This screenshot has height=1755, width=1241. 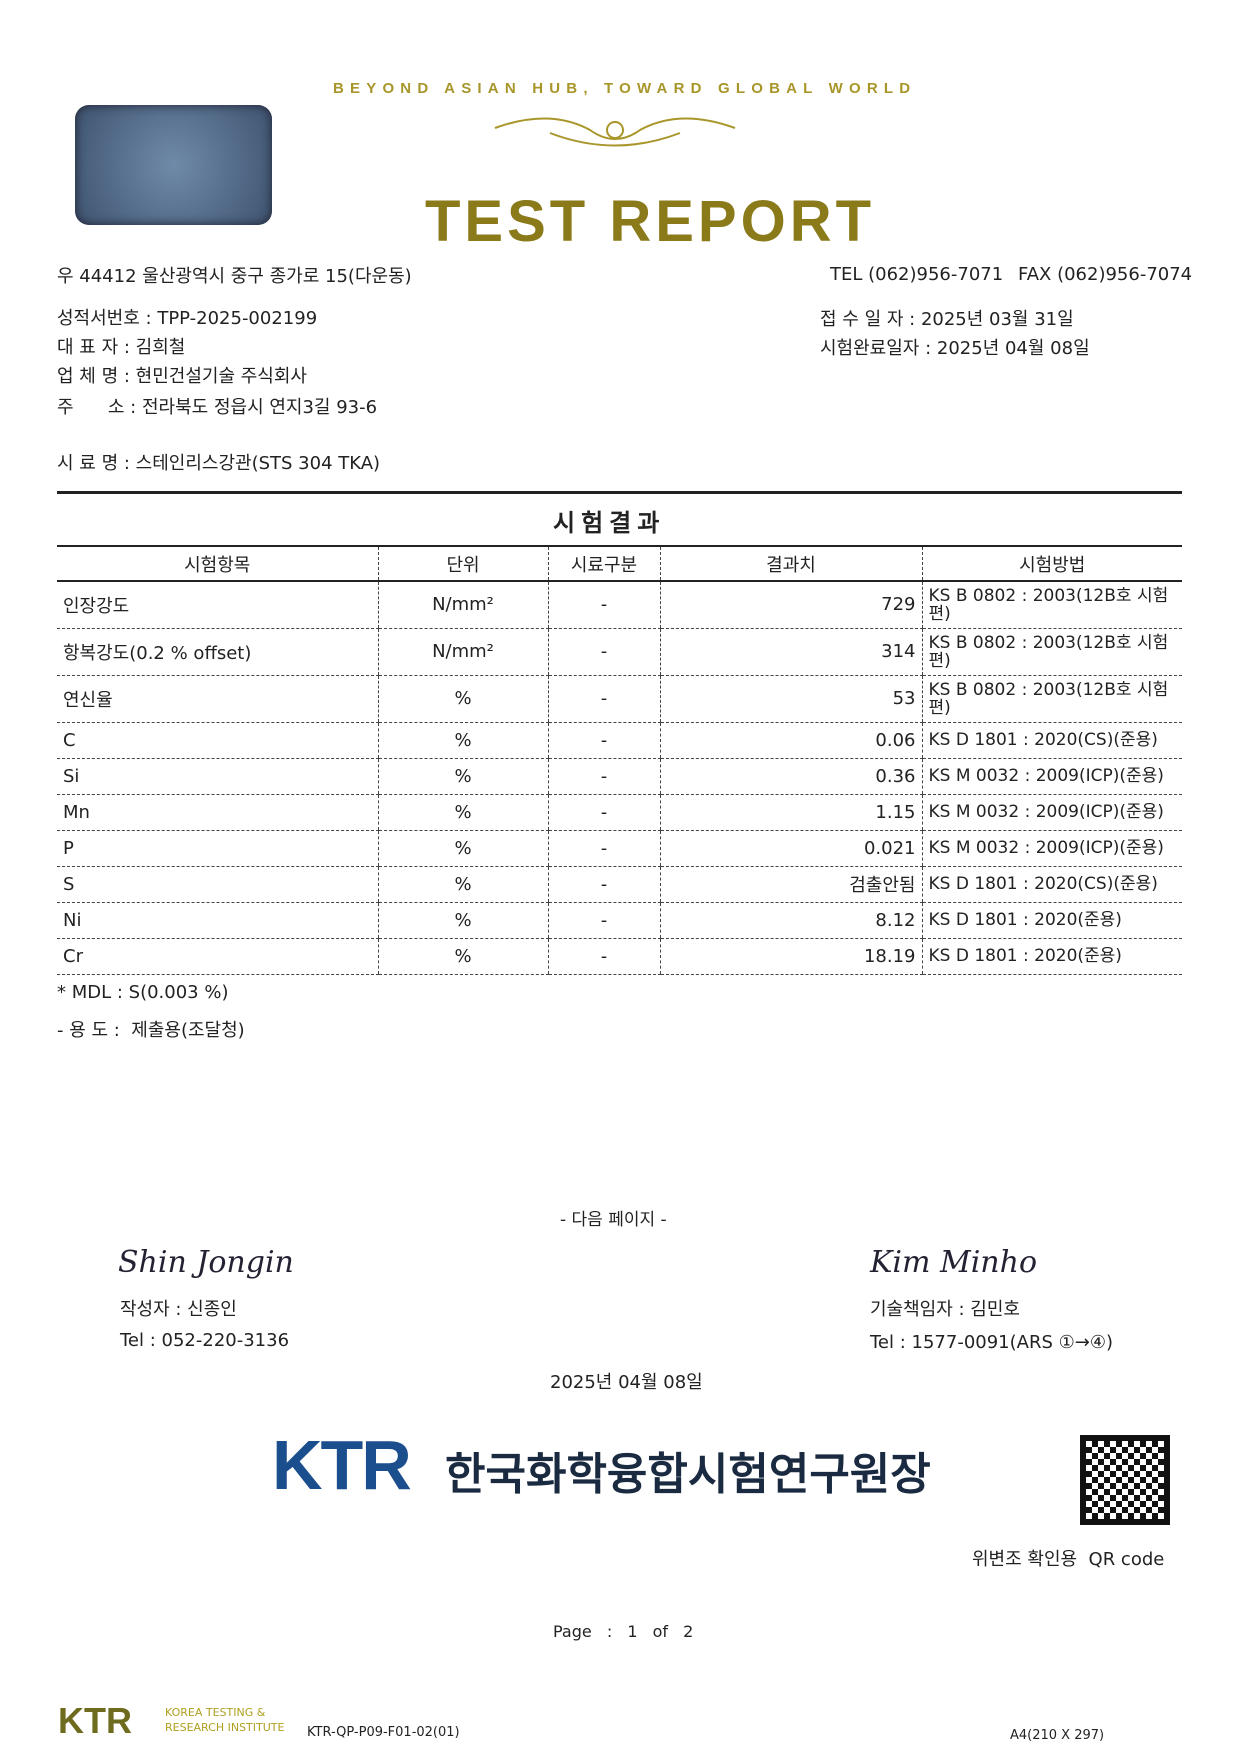 I want to click on column-header: 시험방법, so click(x=1051, y=564).